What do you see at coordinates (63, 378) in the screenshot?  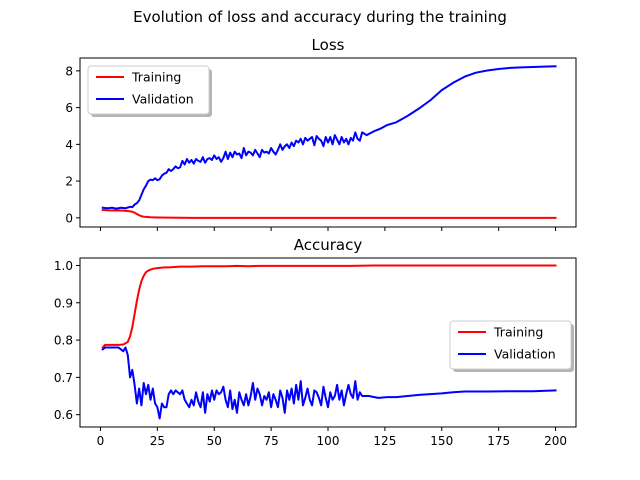 I see `accuracy-ytick-label: 0.7` at bounding box center [63, 378].